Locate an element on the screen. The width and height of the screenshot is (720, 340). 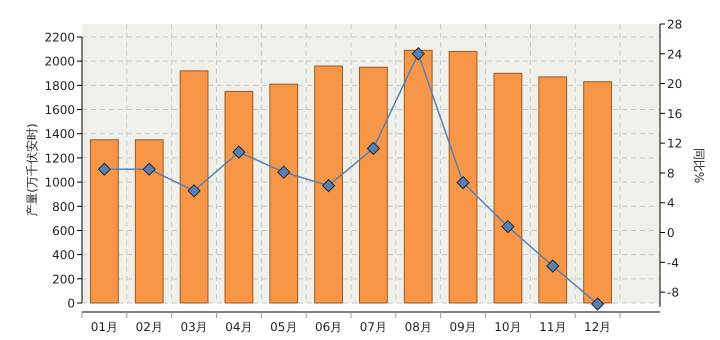
x-tick-label: 08月 is located at coordinates (418, 327).